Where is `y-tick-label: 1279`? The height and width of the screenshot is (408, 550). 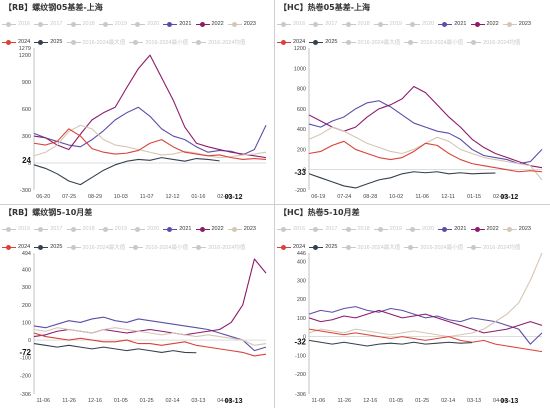 y-tick-label: 1279 is located at coordinates (25, 49).